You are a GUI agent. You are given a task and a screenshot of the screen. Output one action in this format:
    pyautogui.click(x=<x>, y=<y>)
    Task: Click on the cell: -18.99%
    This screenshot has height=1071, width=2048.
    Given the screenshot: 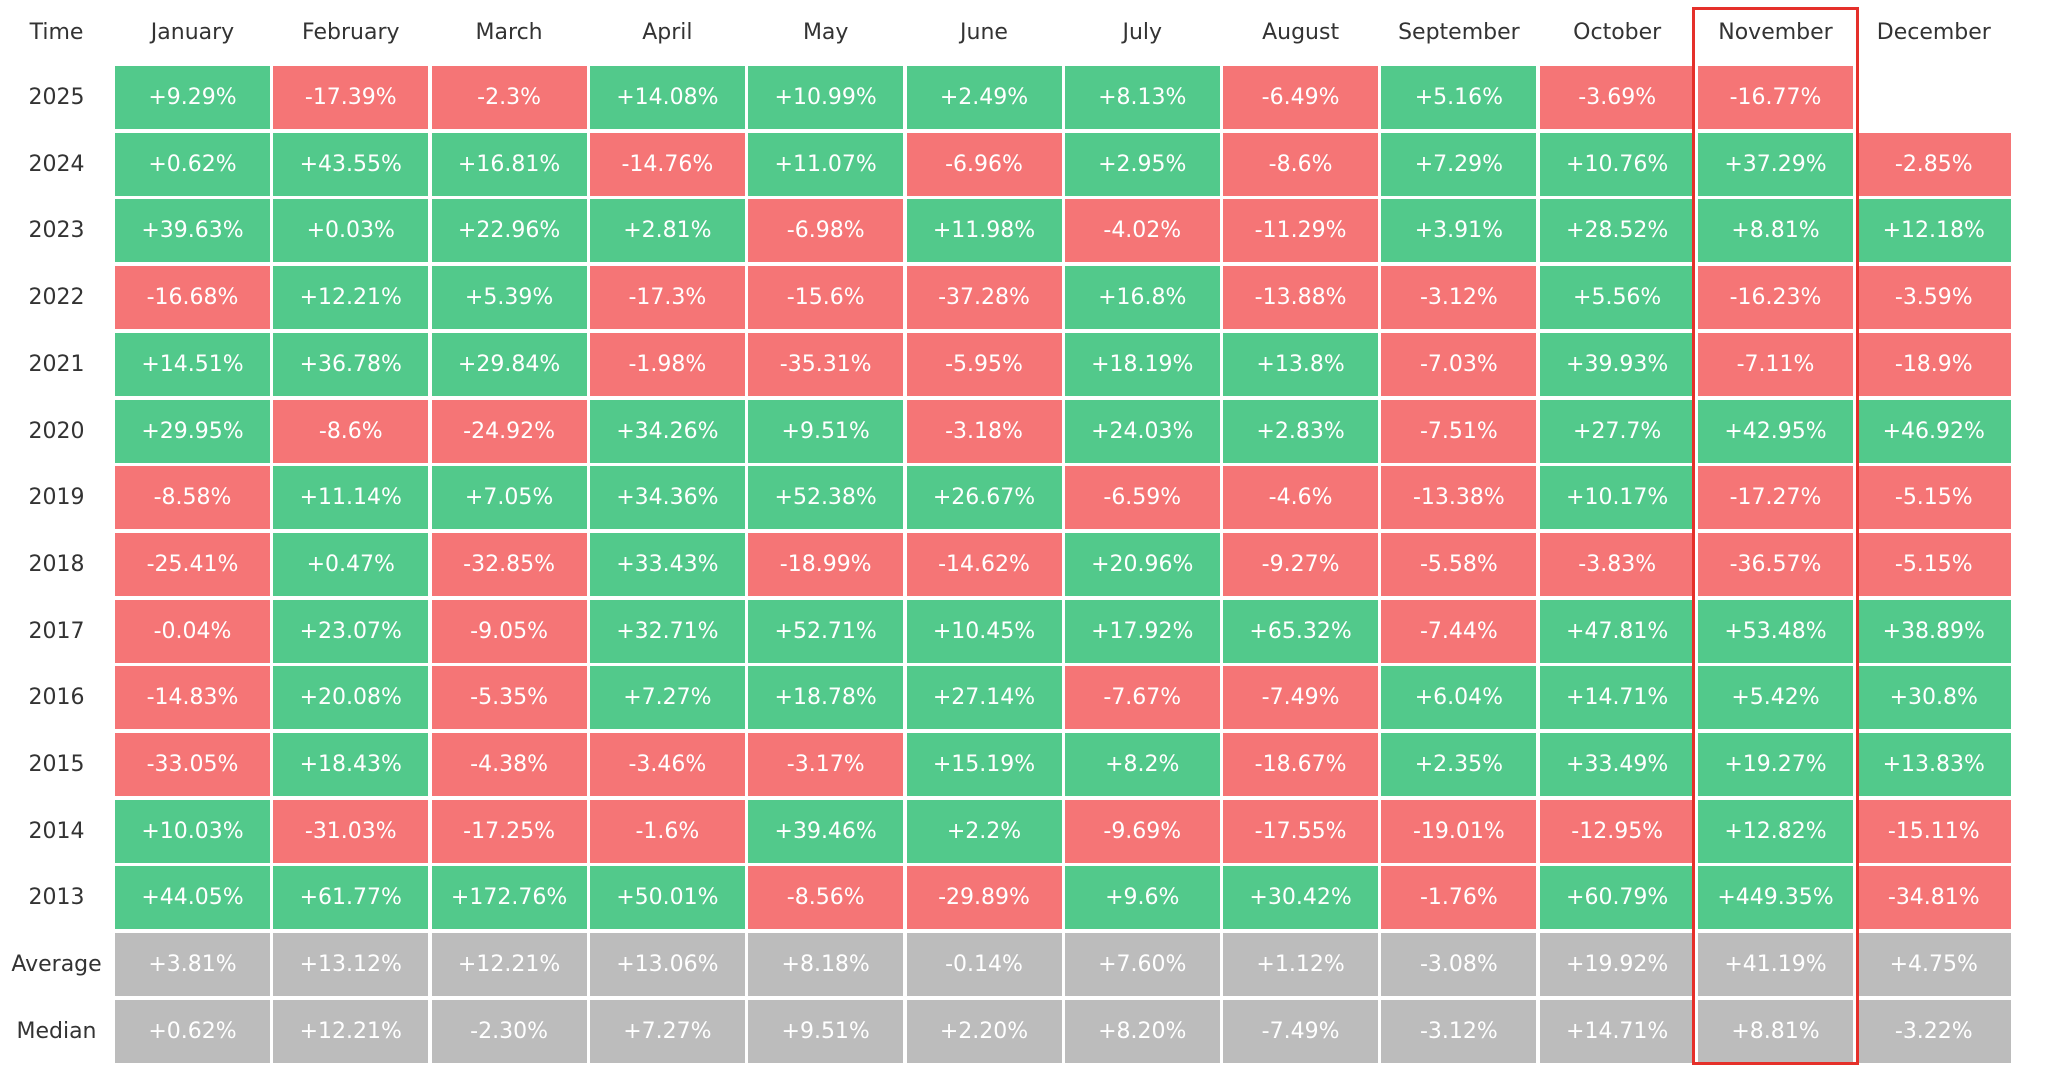 What is the action you would take?
    pyautogui.click(x=826, y=564)
    